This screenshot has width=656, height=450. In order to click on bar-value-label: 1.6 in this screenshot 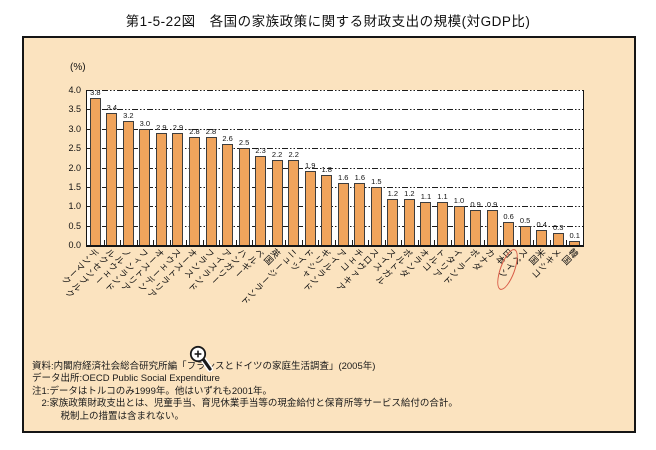, I will do `click(360, 177)`.